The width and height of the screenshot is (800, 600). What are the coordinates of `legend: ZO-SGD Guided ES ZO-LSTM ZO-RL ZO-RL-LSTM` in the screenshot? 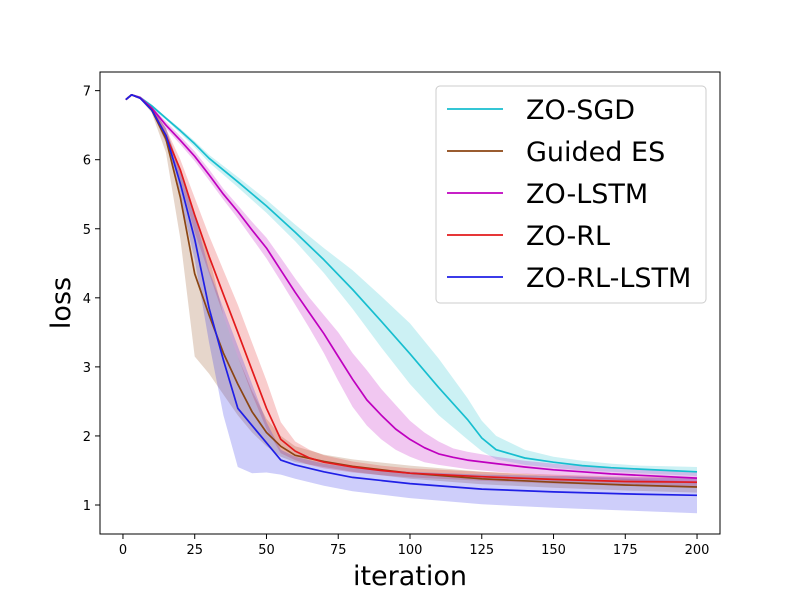 It's located at (571, 194).